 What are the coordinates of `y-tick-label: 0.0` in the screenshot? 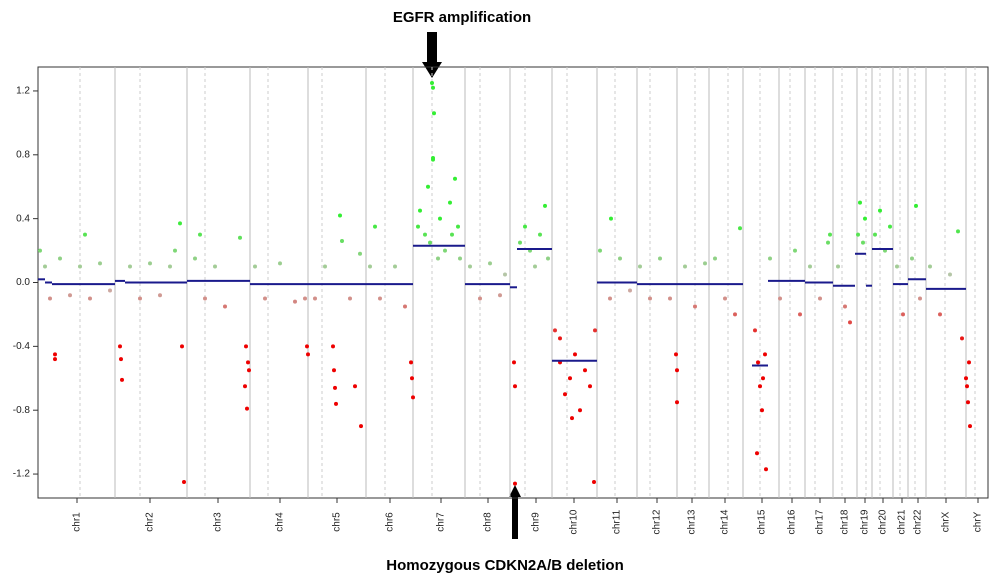 It's located at (23, 282).